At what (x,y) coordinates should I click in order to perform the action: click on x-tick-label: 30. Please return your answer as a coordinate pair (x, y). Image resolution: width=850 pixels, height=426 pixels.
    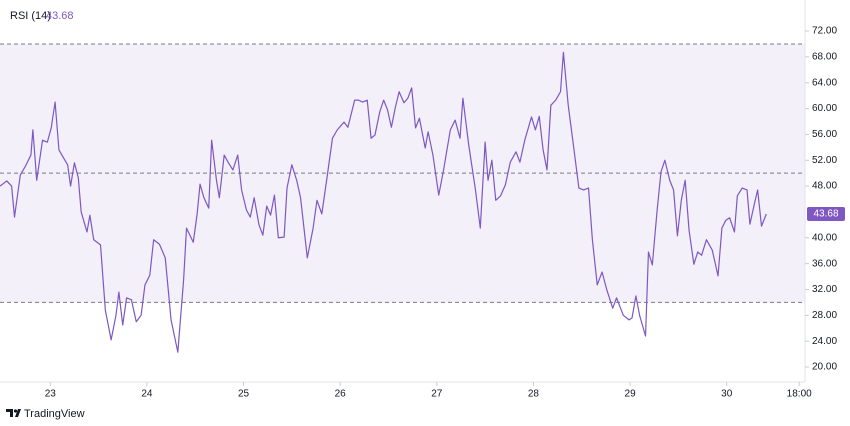
    Looking at the image, I should click on (727, 394).